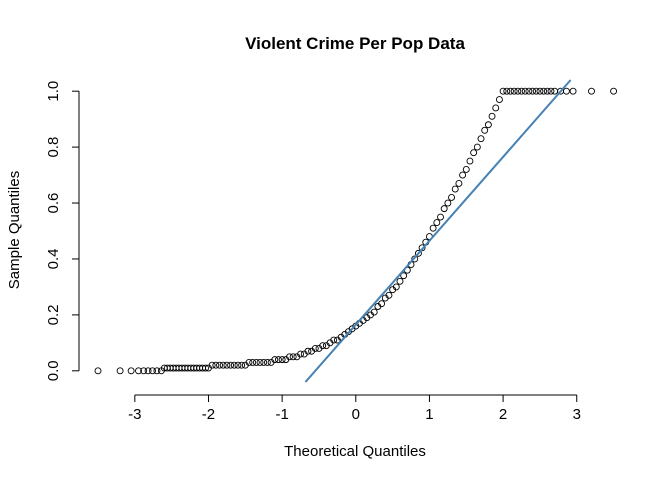 This screenshot has width=672, height=480. What do you see at coordinates (355, 451) in the screenshot?
I see `x-axis-label: Theoretical Quantiles` at bounding box center [355, 451].